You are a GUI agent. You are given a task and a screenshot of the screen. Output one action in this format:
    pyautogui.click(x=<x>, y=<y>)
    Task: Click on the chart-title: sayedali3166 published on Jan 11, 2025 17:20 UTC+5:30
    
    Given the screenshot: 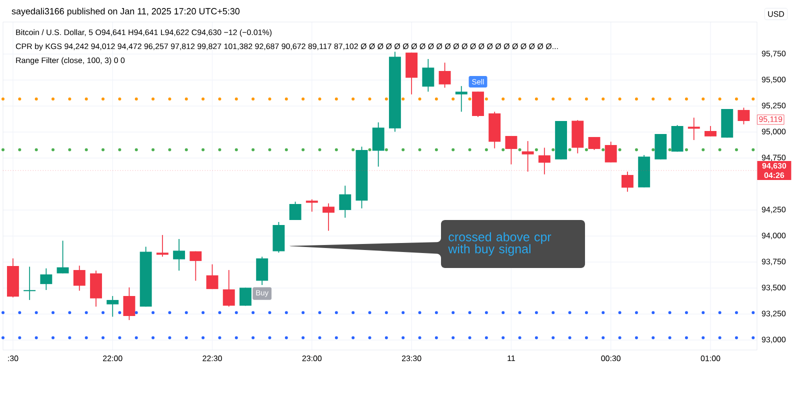 What is the action you would take?
    pyautogui.click(x=126, y=12)
    